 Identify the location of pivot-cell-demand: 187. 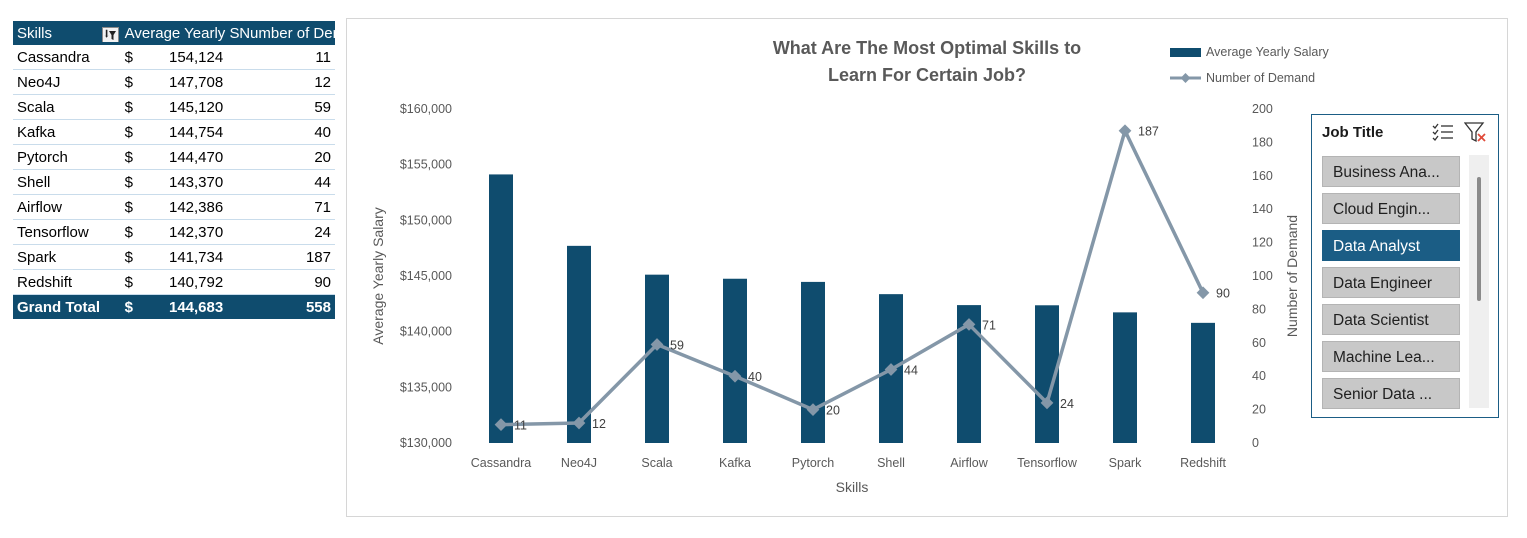
(318, 257).